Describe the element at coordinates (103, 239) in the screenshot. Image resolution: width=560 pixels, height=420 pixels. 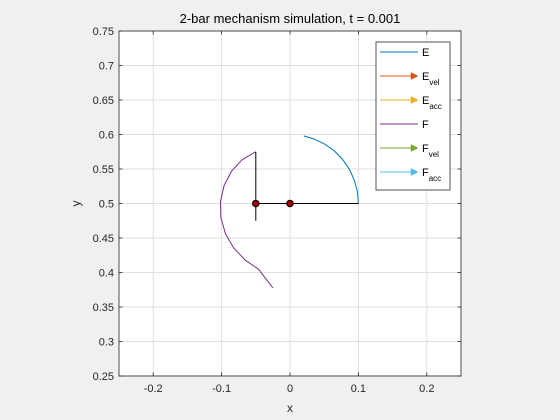
I see `y-tick-label: 0.45` at that location.